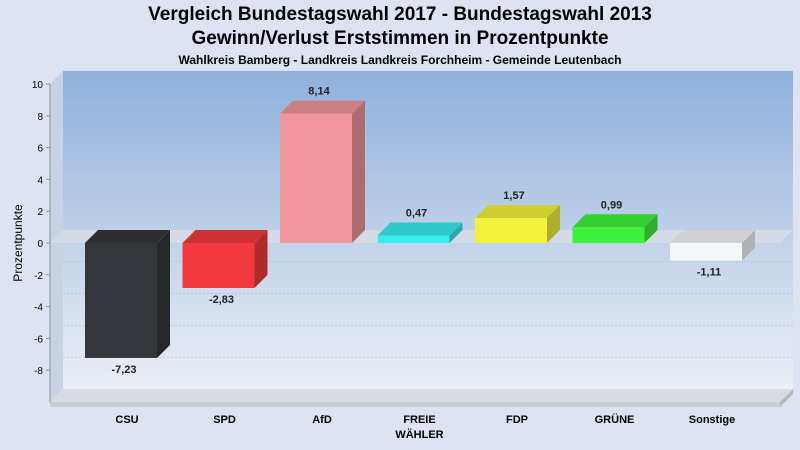 This screenshot has height=450, width=800. I want to click on y-tick-label: -4, so click(38, 308).